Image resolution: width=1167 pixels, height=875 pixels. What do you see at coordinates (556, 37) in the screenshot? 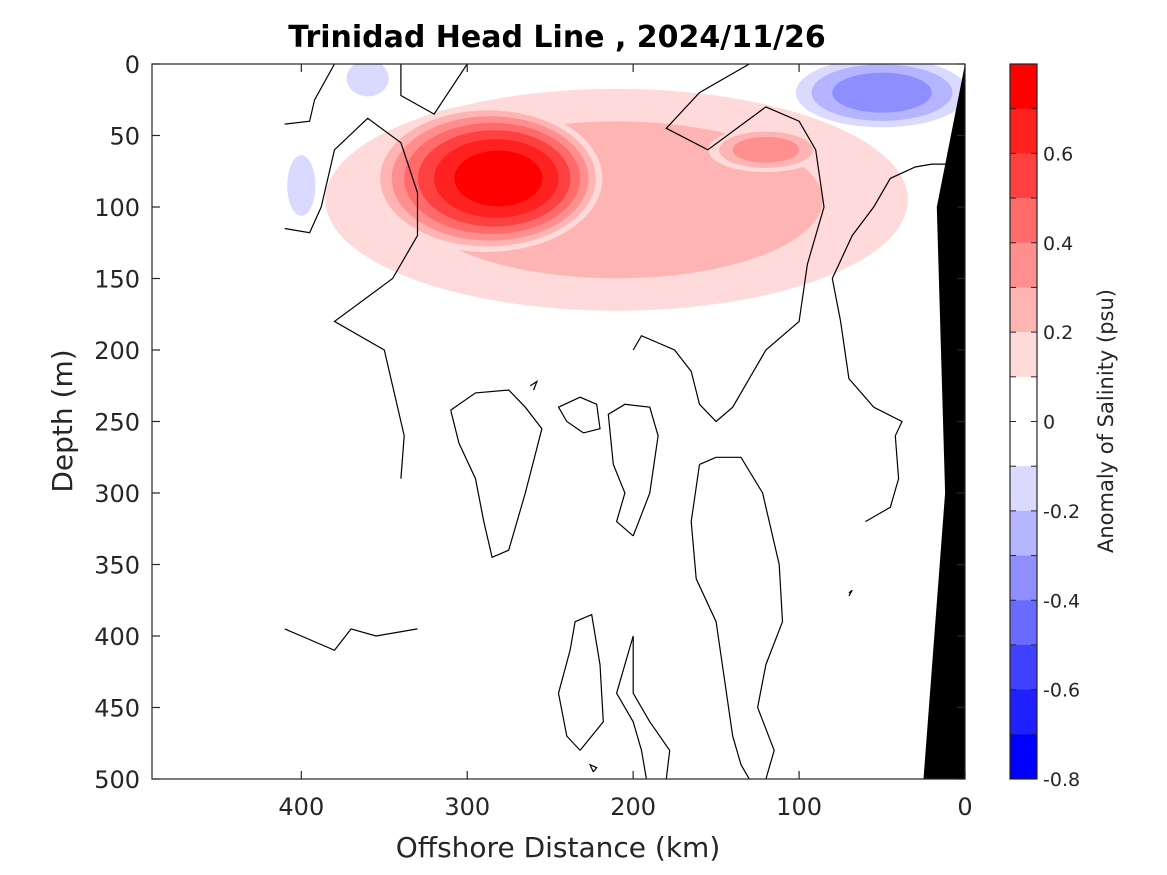
I see `chart-title: Trinidad Head Line , 2024/11/26` at bounding box center [556, 37].